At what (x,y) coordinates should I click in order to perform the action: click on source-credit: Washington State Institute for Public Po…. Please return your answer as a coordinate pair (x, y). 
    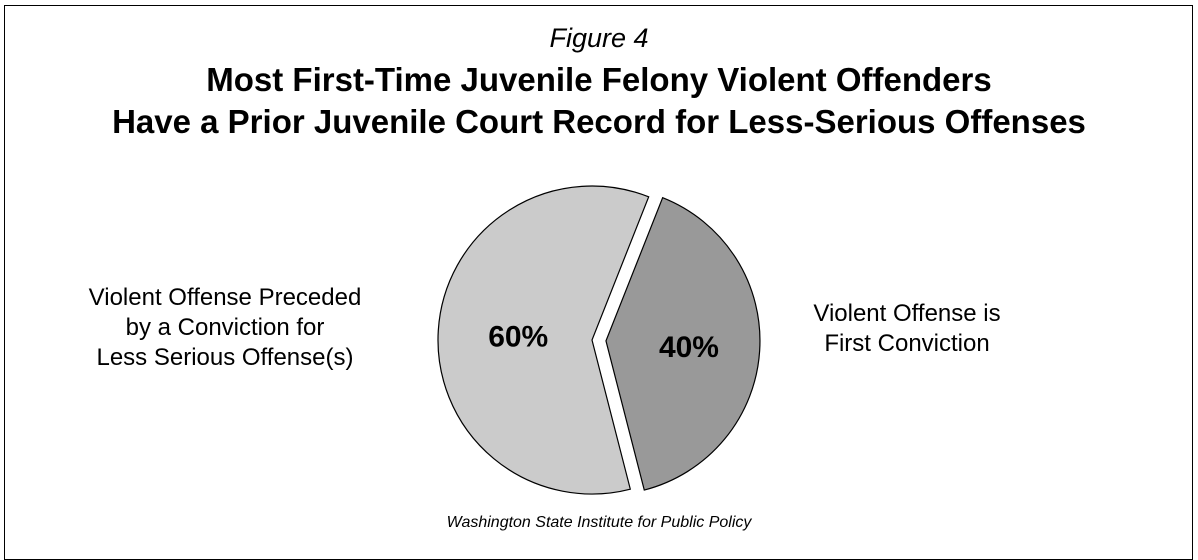
    Looking at the image, I should click on (599, 522).